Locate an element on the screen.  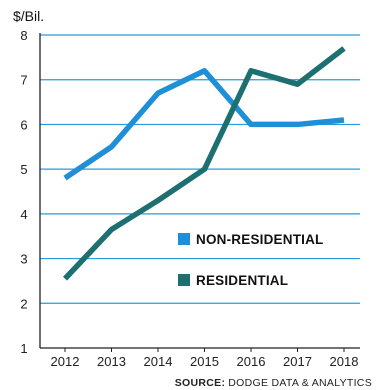
x-tick-label-2013: 2013 is located at coordinates (111, 361).